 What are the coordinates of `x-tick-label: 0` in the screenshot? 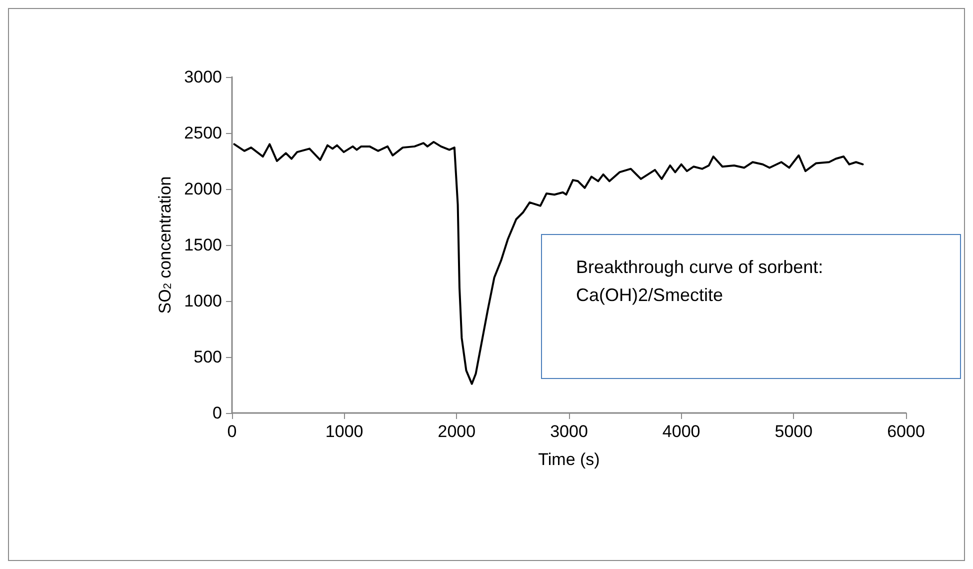 It's located at (232, 431).